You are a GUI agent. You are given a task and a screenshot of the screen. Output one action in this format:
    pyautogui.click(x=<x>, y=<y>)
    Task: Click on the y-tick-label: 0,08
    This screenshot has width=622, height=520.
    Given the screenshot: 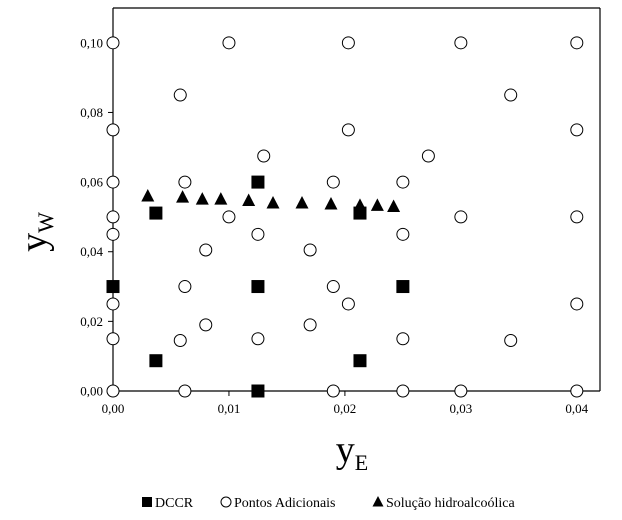 What is the action you would take?
    pyautogui.click(x=91, y=112)
    